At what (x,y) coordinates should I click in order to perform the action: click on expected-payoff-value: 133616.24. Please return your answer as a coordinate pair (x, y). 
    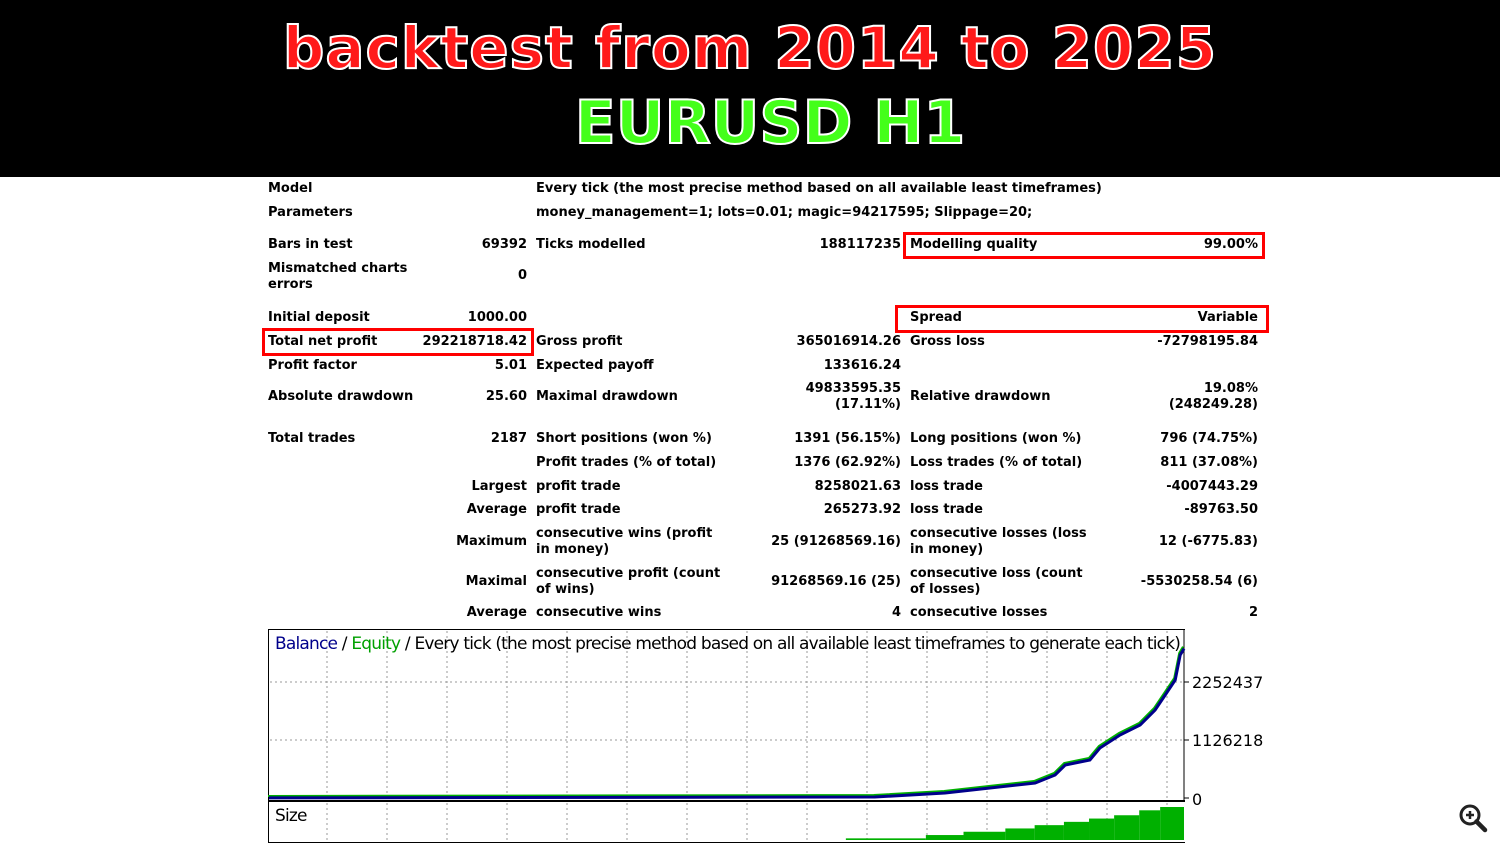
    Looking at the image, I should click on (862, 365).